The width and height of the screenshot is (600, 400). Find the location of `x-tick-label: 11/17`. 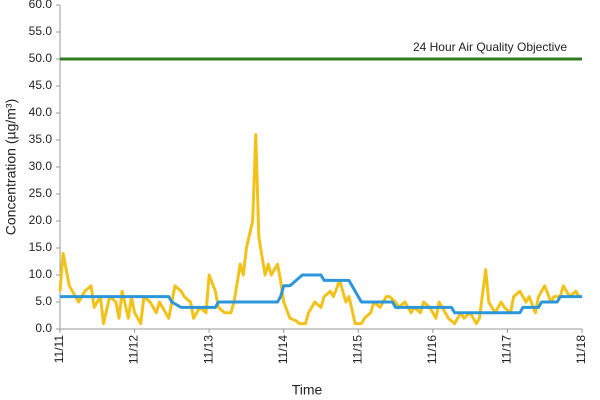

x-tick-label: 11/17 is located at coordinates (507, 349).